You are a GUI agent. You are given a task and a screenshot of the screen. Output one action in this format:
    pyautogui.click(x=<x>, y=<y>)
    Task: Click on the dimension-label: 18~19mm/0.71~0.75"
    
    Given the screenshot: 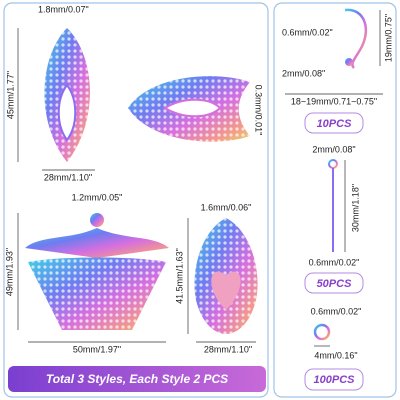 What is the action you would take?
    pyautogui.click(x=334, y=101)
    